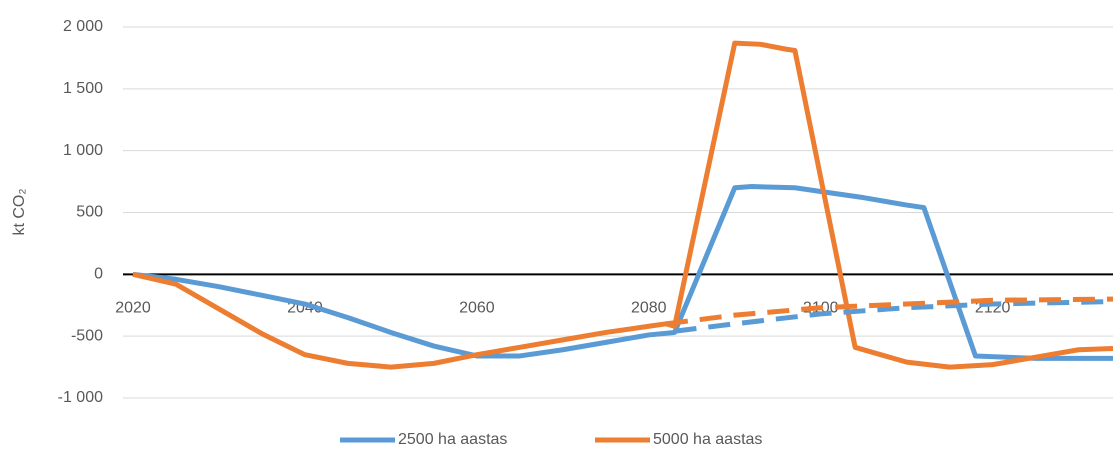 The height and width of the screenshot is (468, 1113). What do you see at coordinates (707, 439) in the screenshot?
I see `legend-label: 5000 ha aastas` at bounding box center [707, 439].